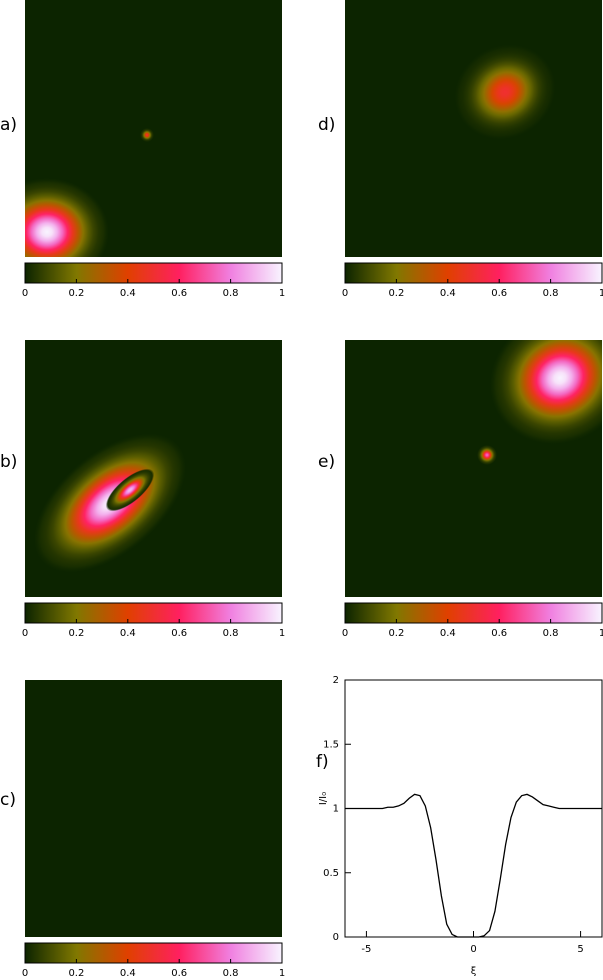 The image size is (603, 980). What do you see at coordinates (336, 680) in the screenshot?
I see `y-tick-label: 2` at bounding box center [336, 680].